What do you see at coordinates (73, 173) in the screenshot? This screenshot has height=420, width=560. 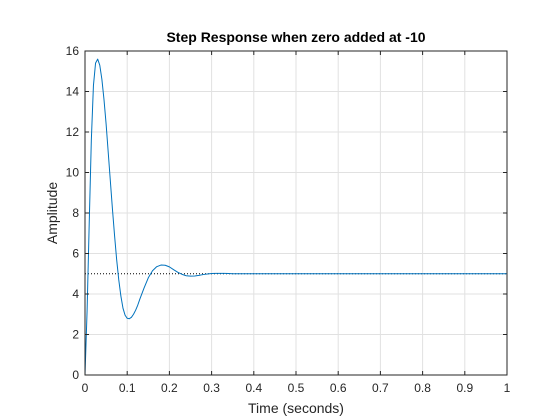 I see `y-tick-label: 10` at bounding box center [73, 173].